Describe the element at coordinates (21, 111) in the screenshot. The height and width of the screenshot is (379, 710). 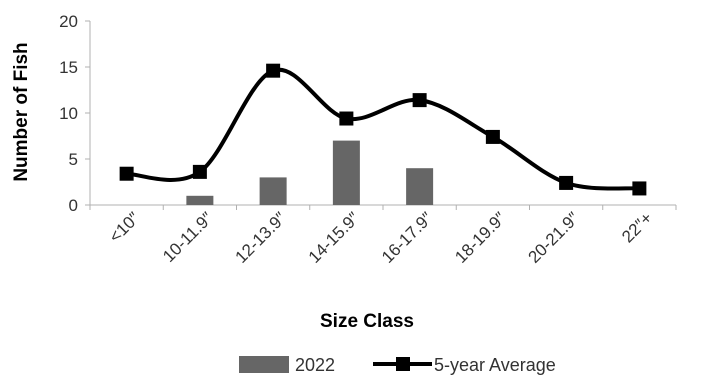
I see `y-axis-title: Number of Fish` at that location.